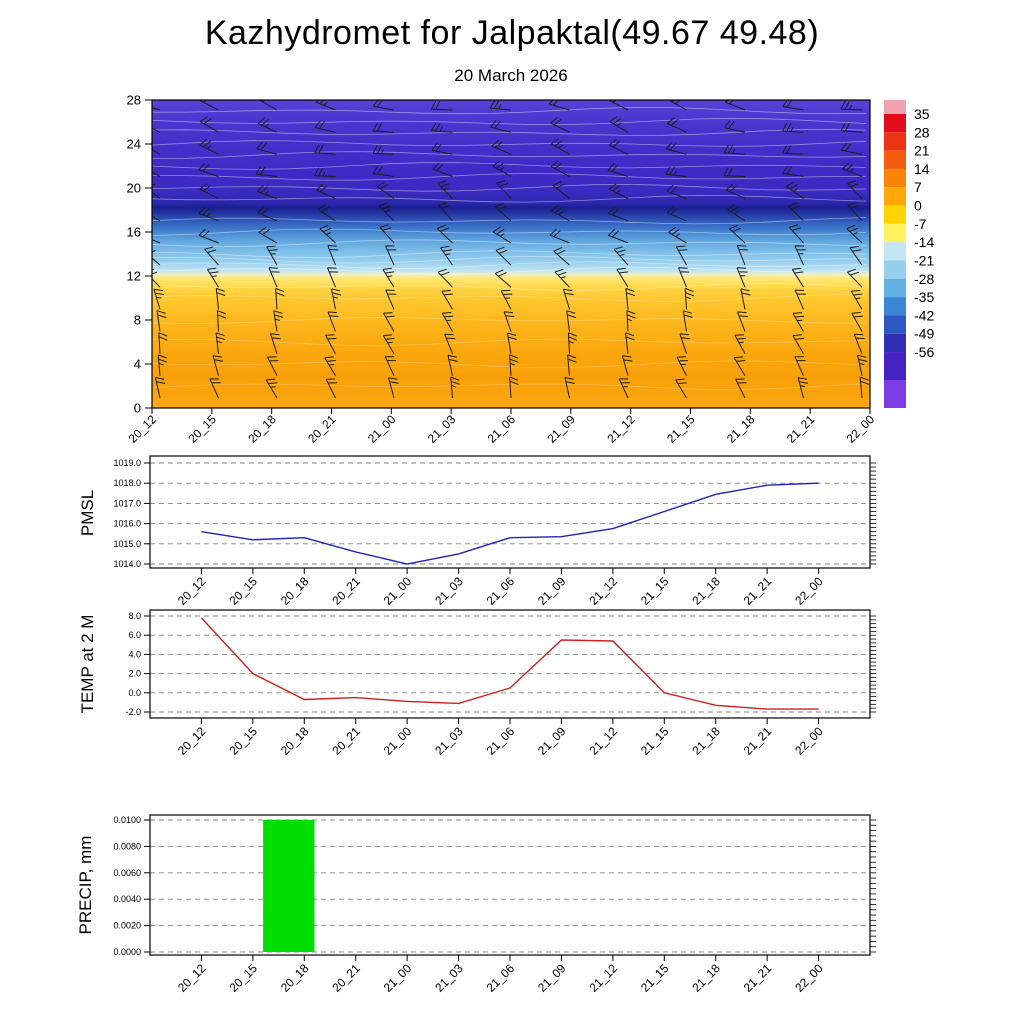  What do you see at coordinates (922, 132) in the screenshot?
I see `colorbar-label: 28` at bounding box center [922, 132].